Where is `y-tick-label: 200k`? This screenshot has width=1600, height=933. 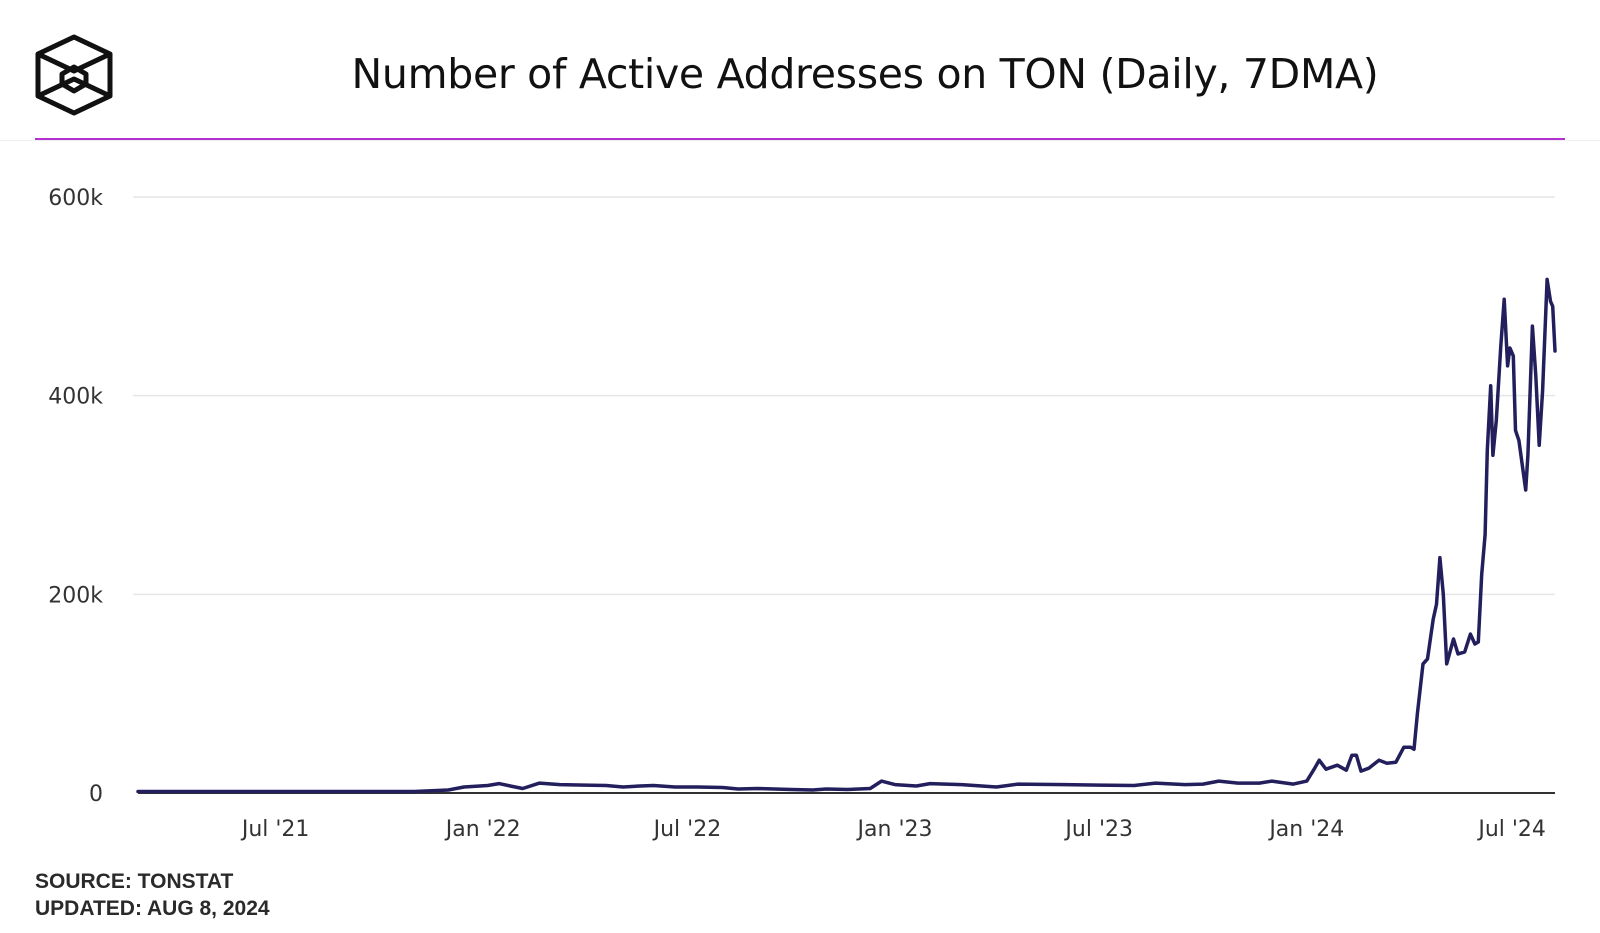
y-tick-label: 200k is located at coordinates (75, 595).